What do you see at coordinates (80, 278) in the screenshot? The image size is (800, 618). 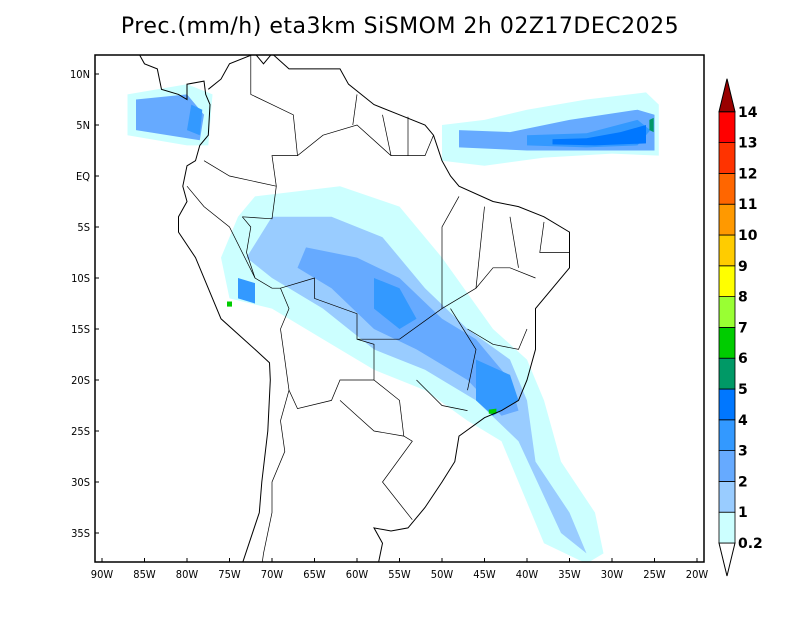 I see `lat-tick-label: 10S` at bounding box center [80, 278].